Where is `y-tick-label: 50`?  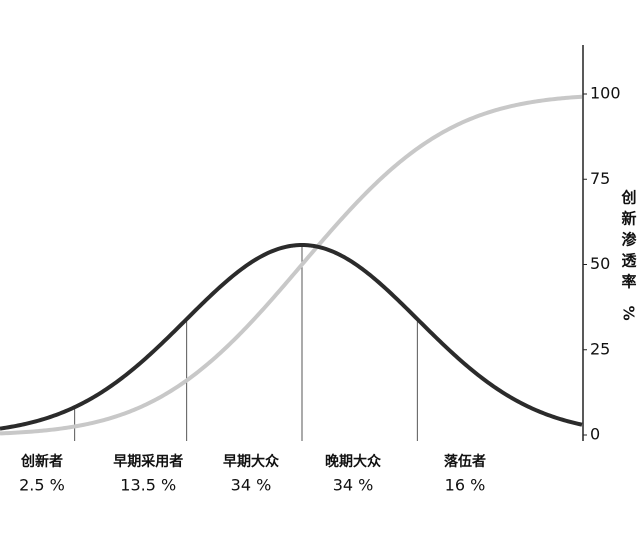
y-tick-label: 50 is located at coordinates (600, 263).